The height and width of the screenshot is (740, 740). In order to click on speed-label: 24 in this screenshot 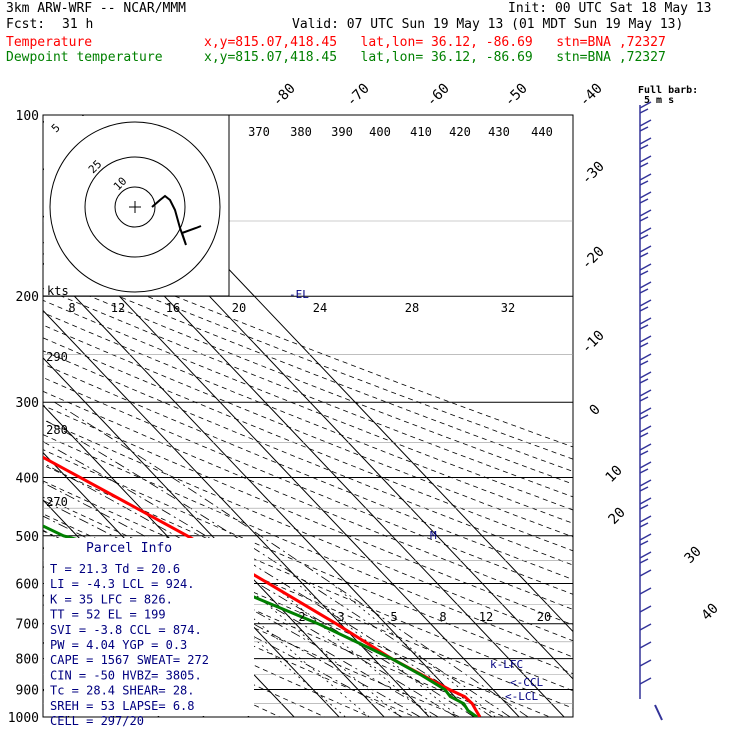, I will do `click(320, 308)`.